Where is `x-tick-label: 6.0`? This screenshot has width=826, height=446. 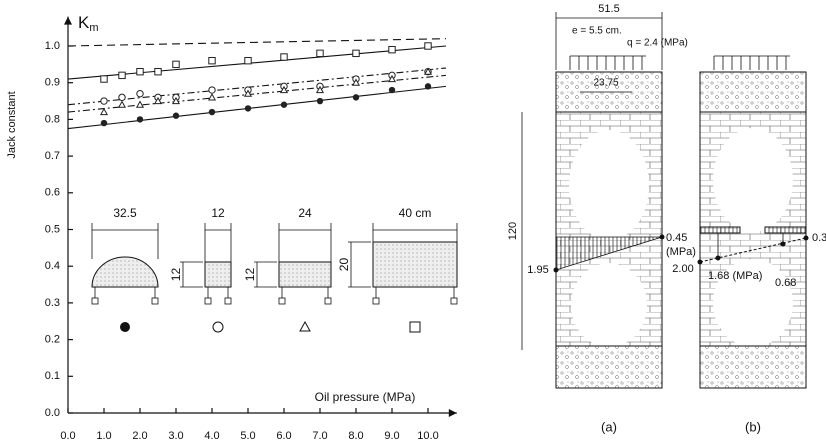
x-tick-label: 6.0 is located at coordinates (283, 436).